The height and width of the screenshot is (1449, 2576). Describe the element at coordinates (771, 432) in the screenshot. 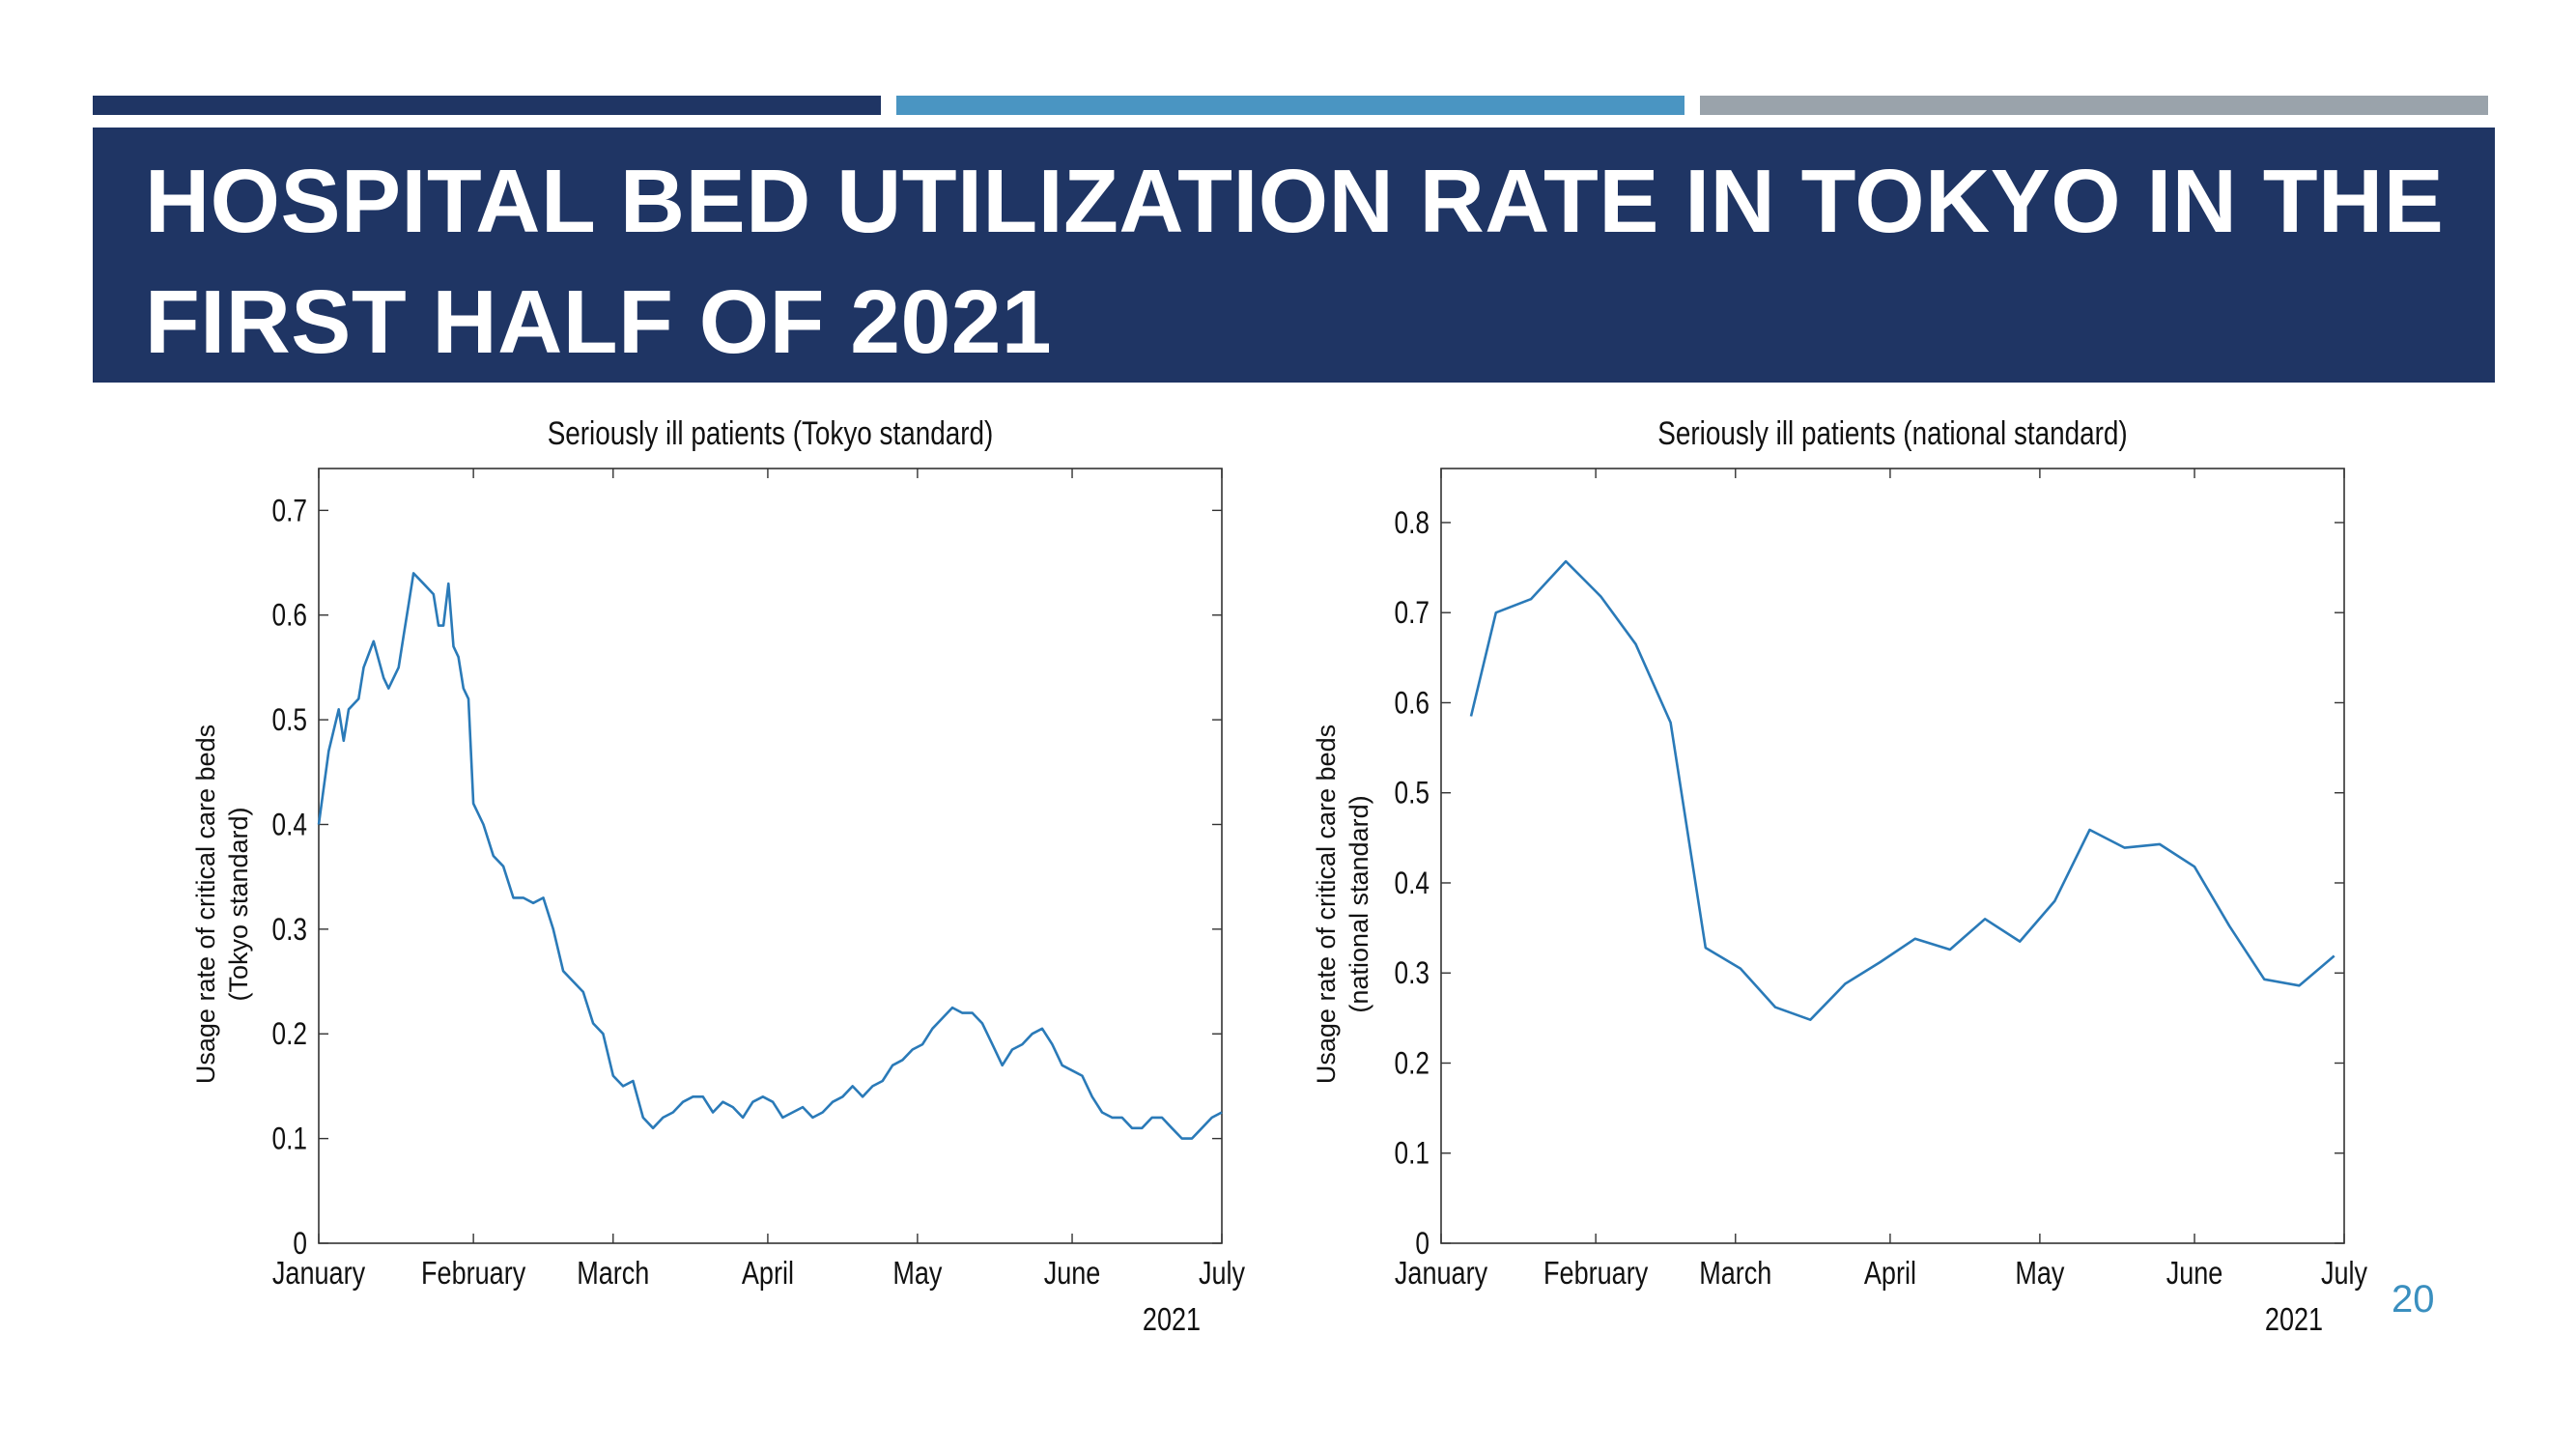

I see `chart-title: Seriously ill patients (Tokyo standard)` at that location.